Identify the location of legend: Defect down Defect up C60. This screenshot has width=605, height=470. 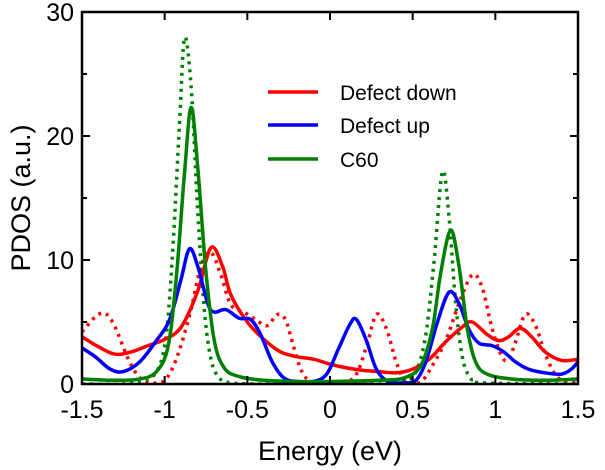
(362, 127).